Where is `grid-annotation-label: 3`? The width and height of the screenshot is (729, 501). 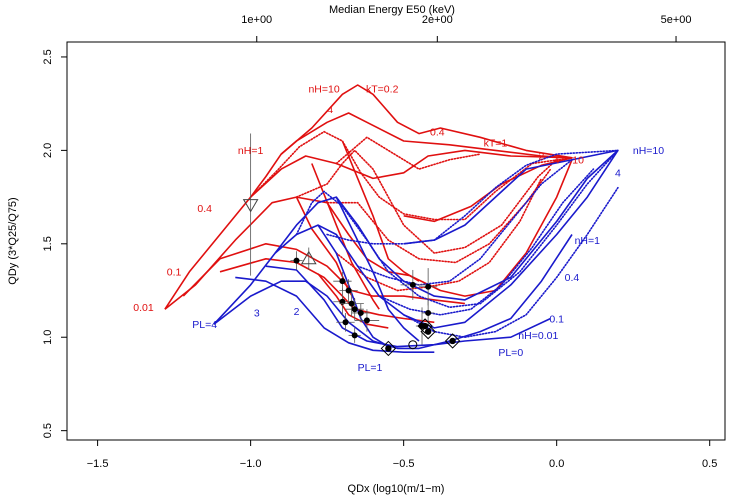 grid-annotation-label: 3 is located at coordinates (257, 314).